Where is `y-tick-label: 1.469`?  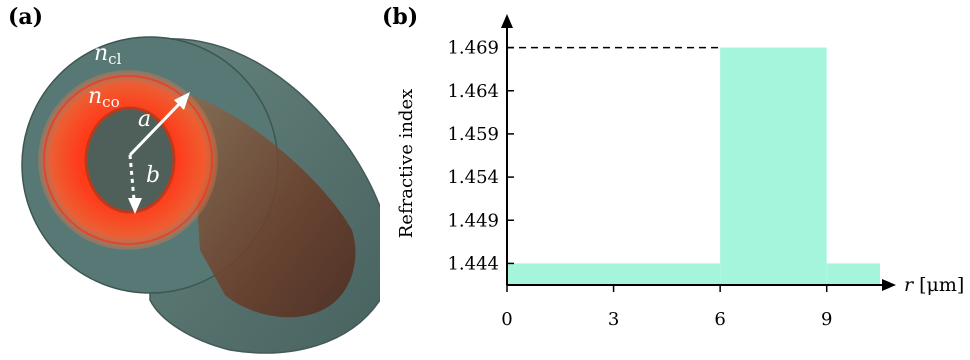 y-tick-label: 1.469 is located at coordinates (473, 48).